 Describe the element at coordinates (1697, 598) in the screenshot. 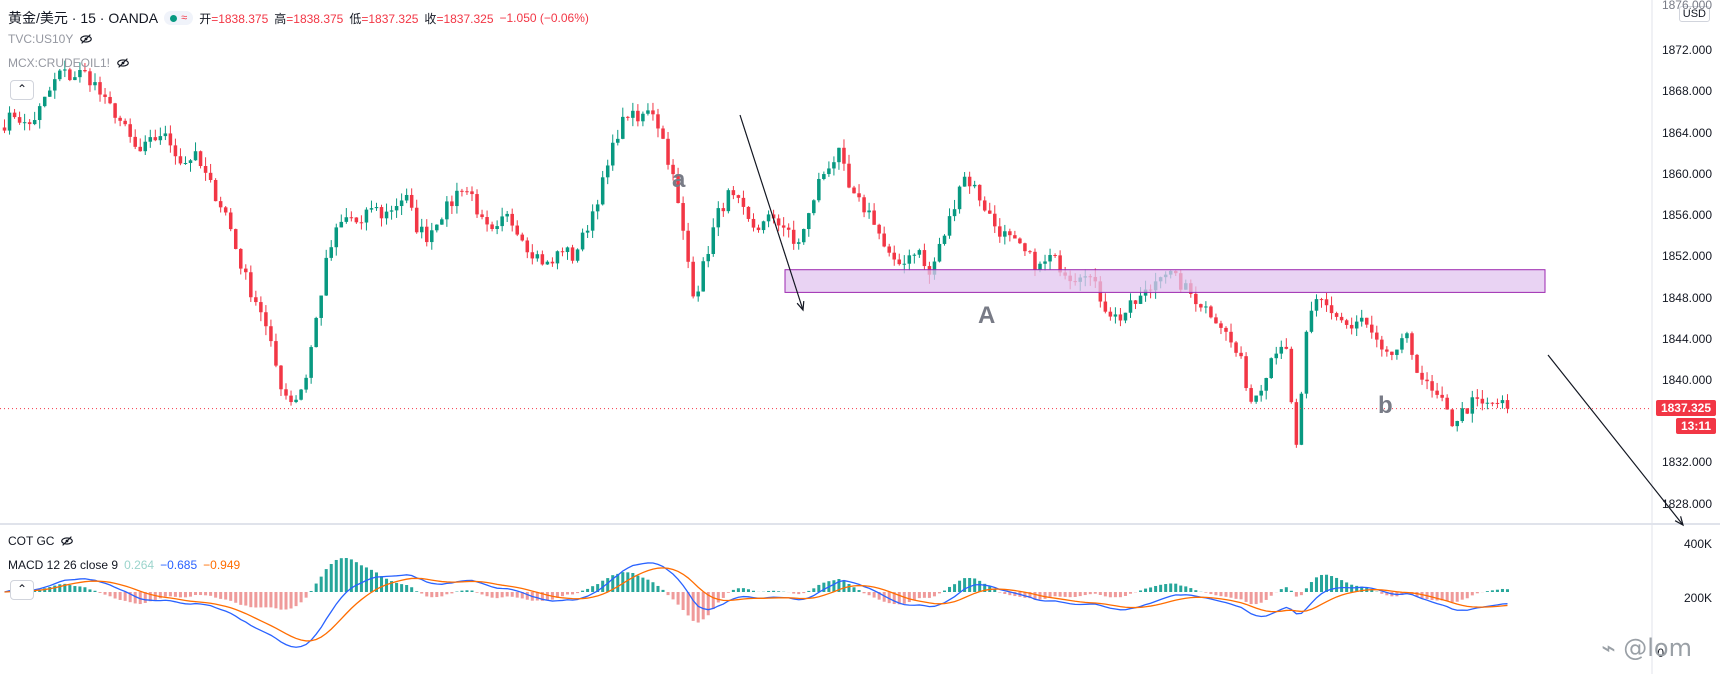

I see `macd-axis-200k: 200K` at that location.